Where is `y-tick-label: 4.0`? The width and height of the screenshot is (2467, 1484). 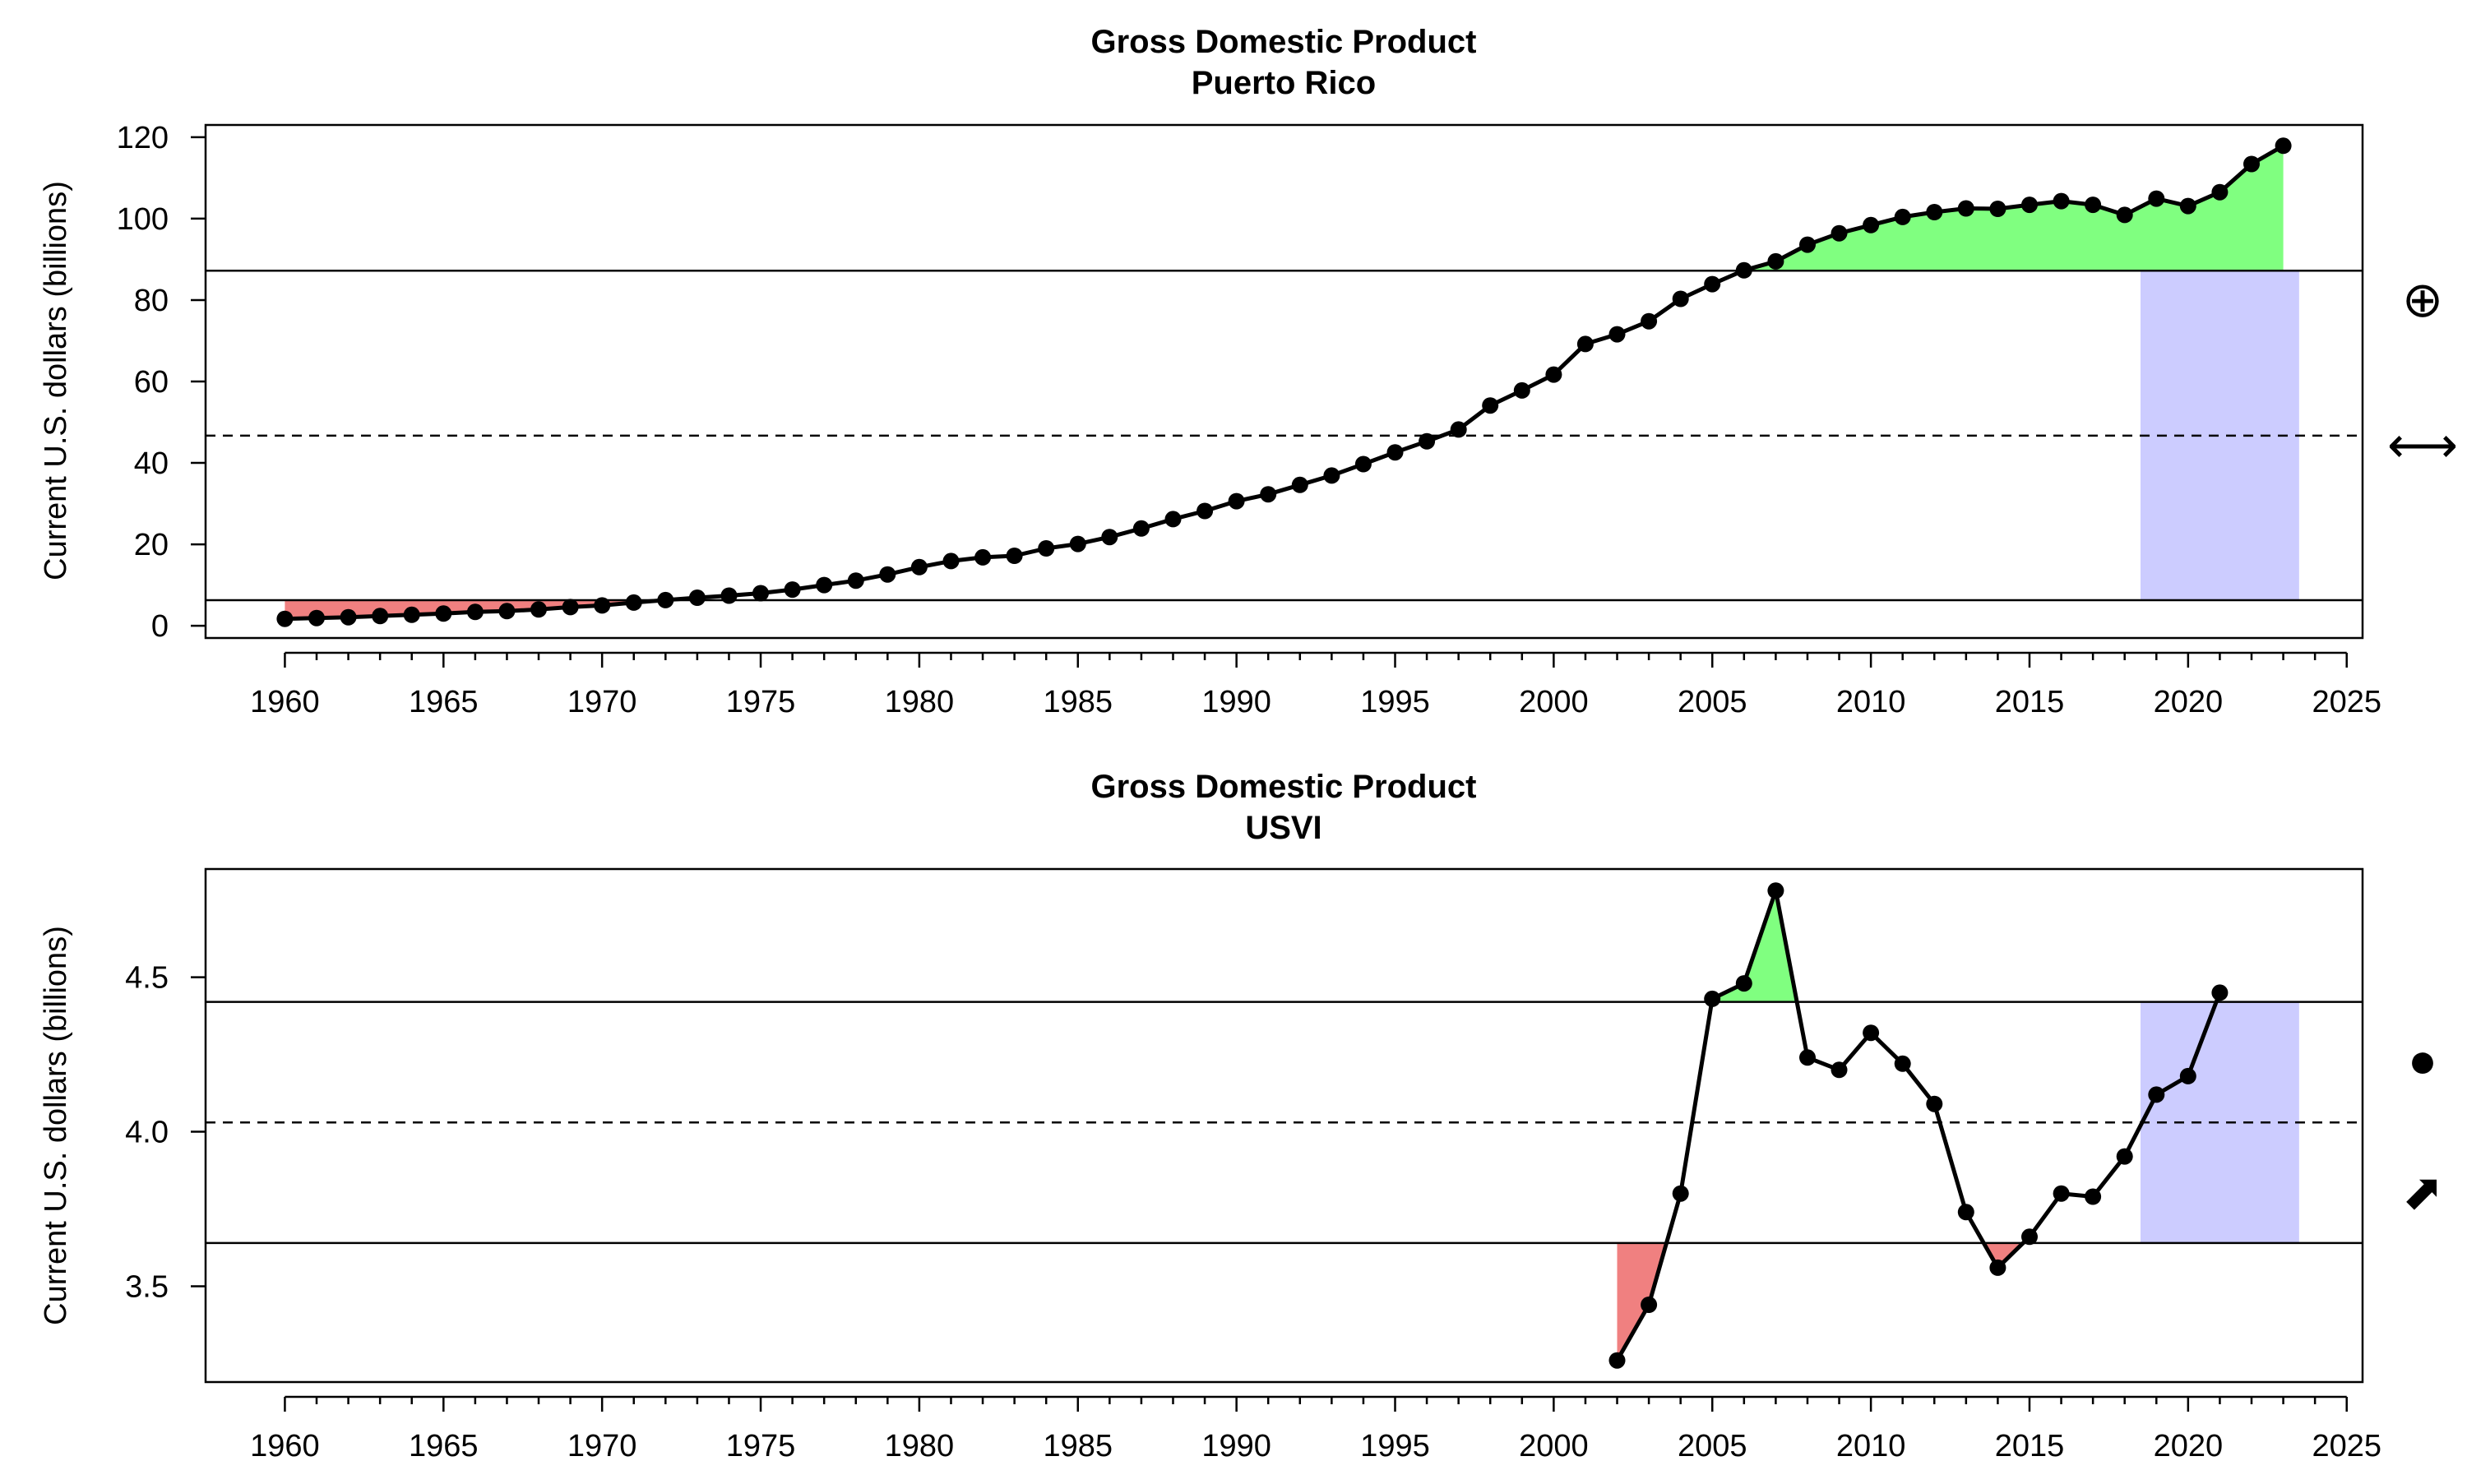 y-tick-label: 4.0 is located at coordinates (147, 1133).